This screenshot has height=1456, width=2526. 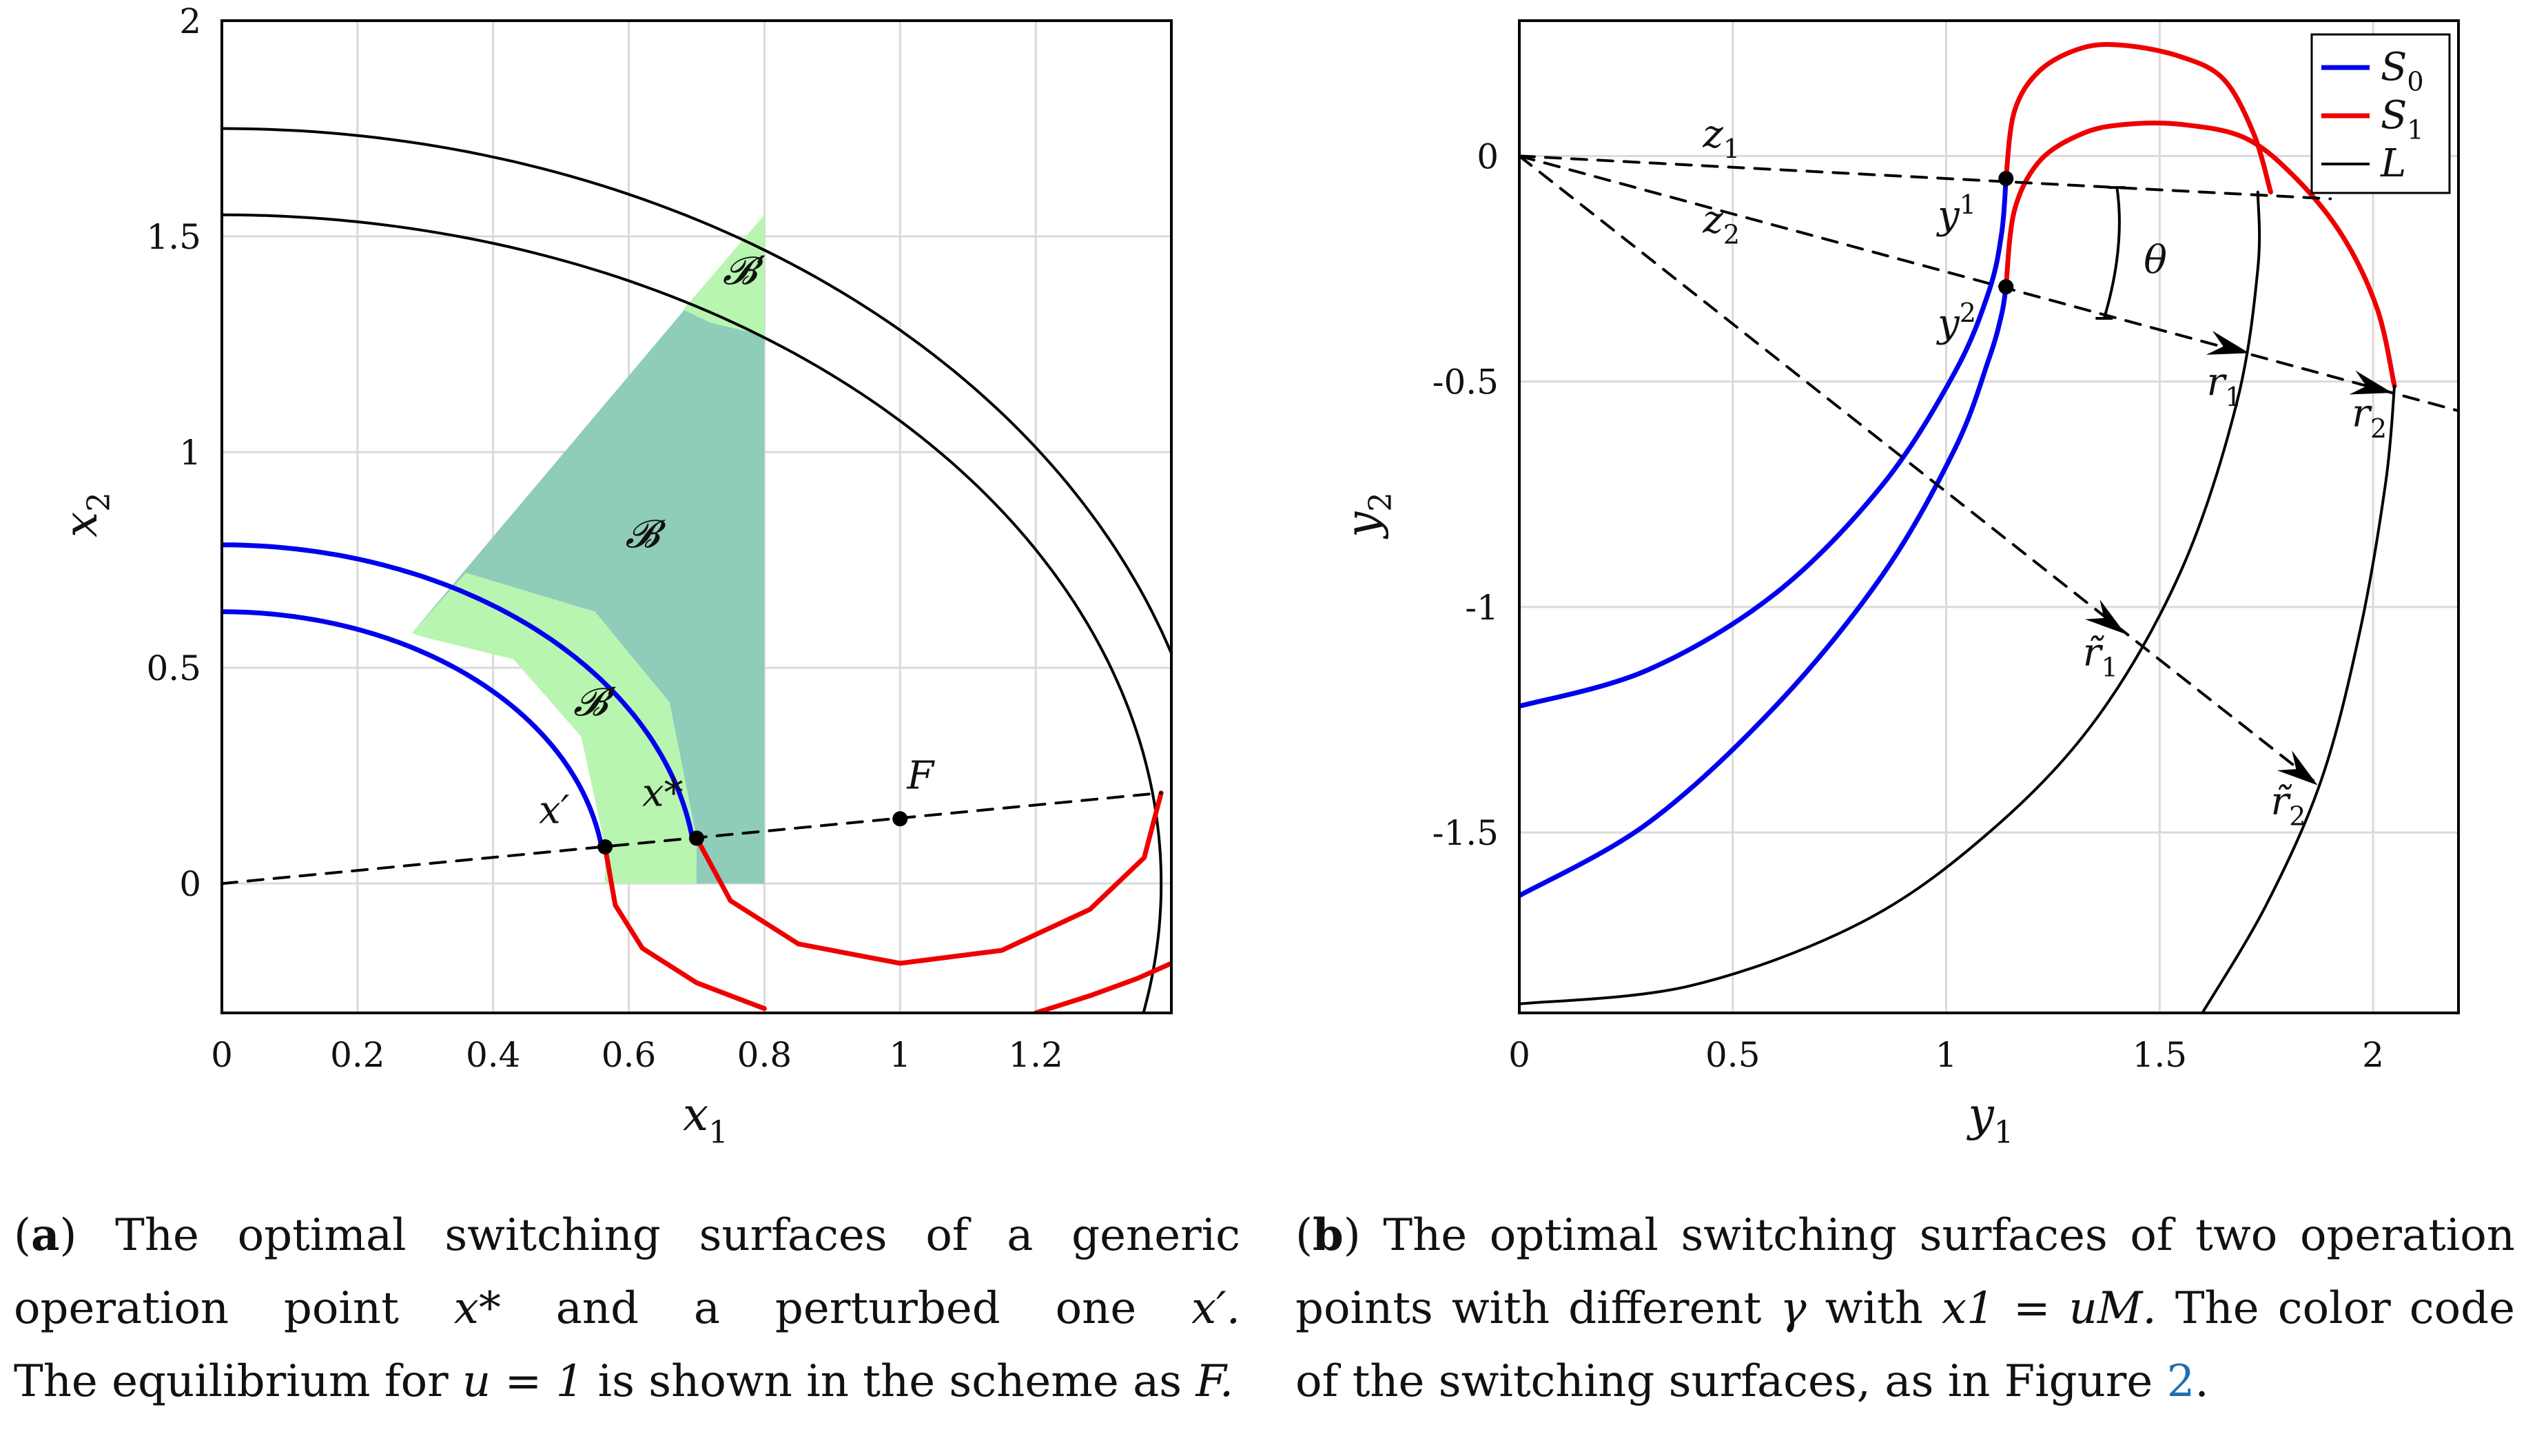 What do you see at coordinates (2288, 805) in the screenshot?
I see `label-rt2: r̃2` at bounding box center [2288, 805].